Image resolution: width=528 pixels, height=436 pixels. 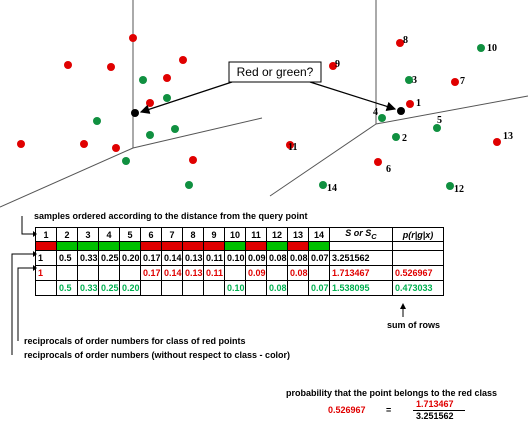 What do you see at coordinates (435, 404) in the screenshot?
I see `equation-numerator: 1.713467` at bounding box center [435, 404].